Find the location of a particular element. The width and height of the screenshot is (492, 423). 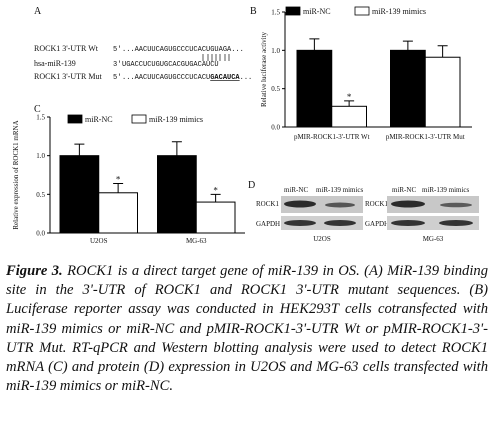

mutated-site: GACAUCA is located at coordinates (225, 78).